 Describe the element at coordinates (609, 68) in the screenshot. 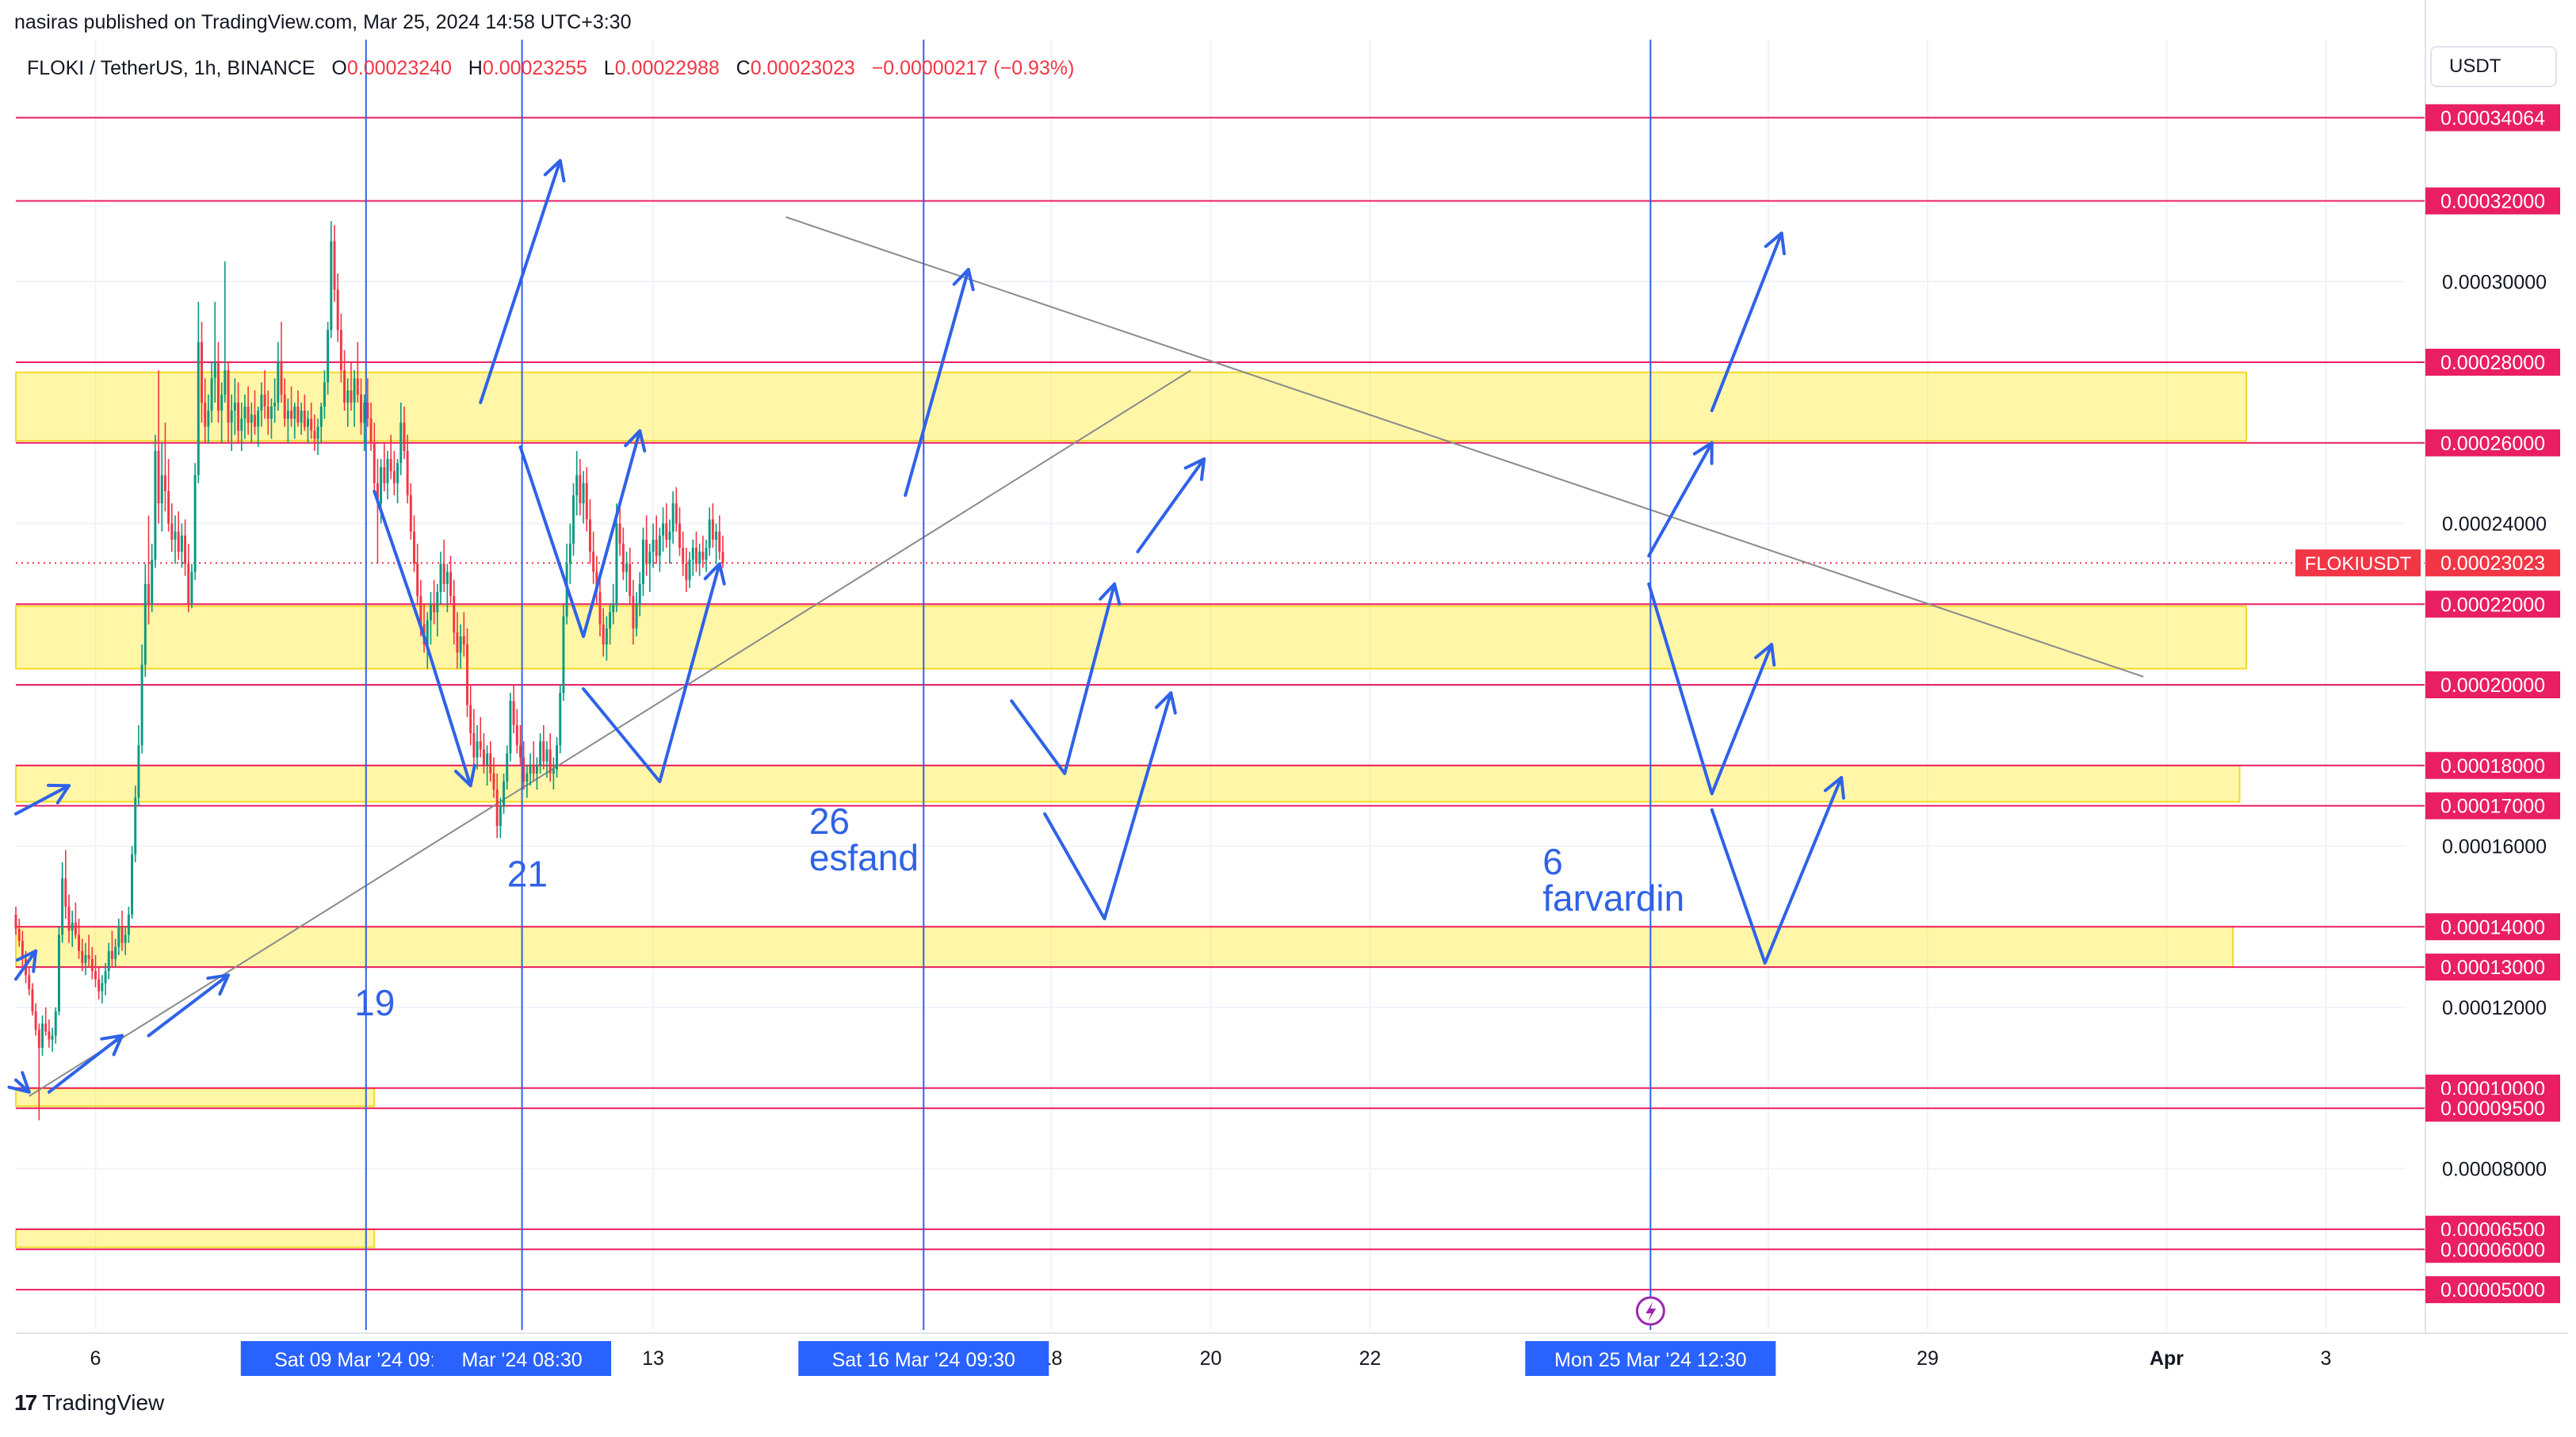

I see `low-label: L` at that location.